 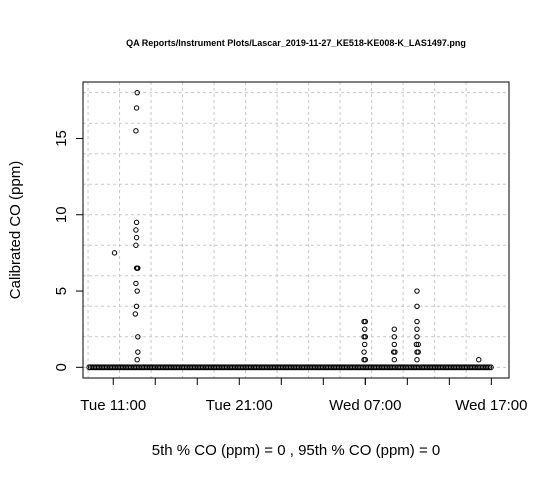 What do you see at coordinates (290, 367) in the screenshot?
I see `baseline-band` at bounding box center [290, 367].